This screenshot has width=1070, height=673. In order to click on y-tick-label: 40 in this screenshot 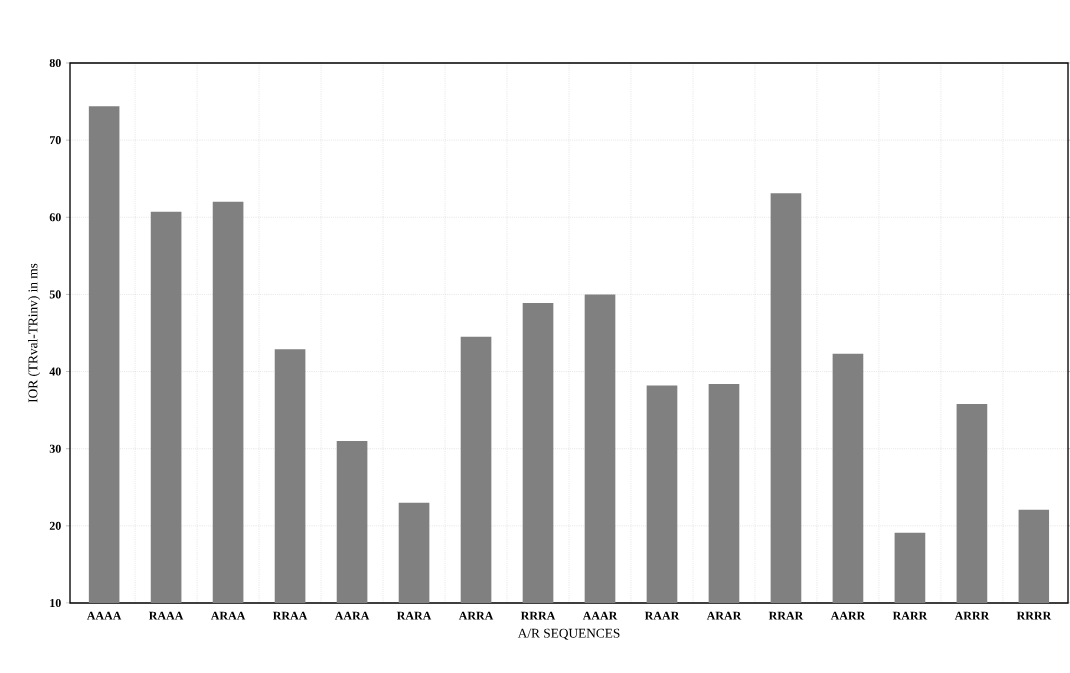, I will do `click(55, 371)`.